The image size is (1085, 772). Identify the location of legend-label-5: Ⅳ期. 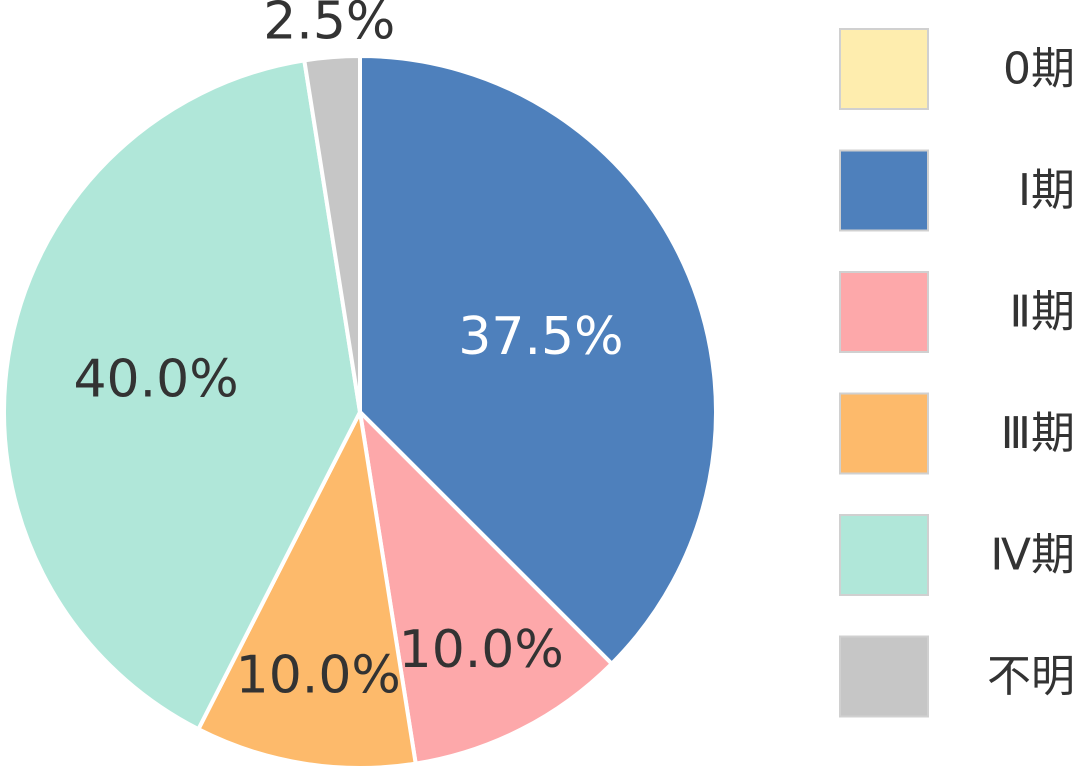
(1032, 555).